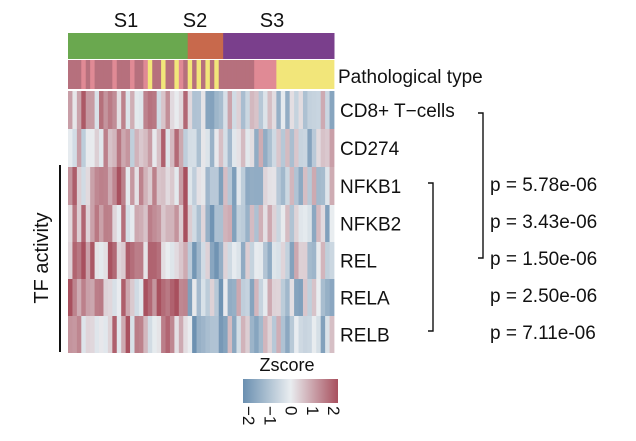 The image size is (636, 441). I want to click on row-labels: CD8+ T−cells CD274 NFKB1 NFKB2 REL RELA RELB, so click(397, 224).